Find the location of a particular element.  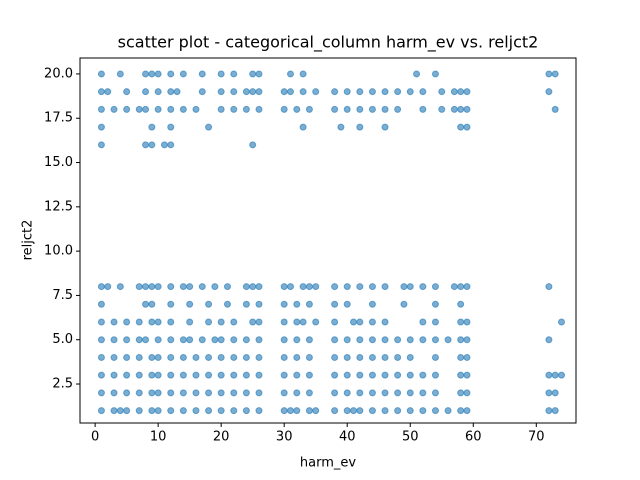

y-tick-label: 15.0 is located at coordinates (58, 162).